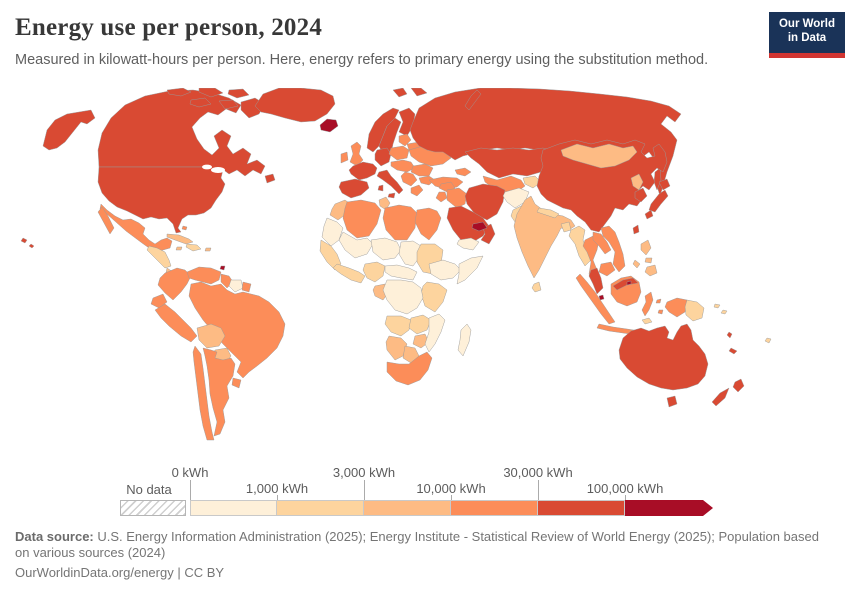 This screenshot has width=850, height=600. Describe the element at coordinates (384, 203) in the screenshot. I see `country-tunisia` at that location.